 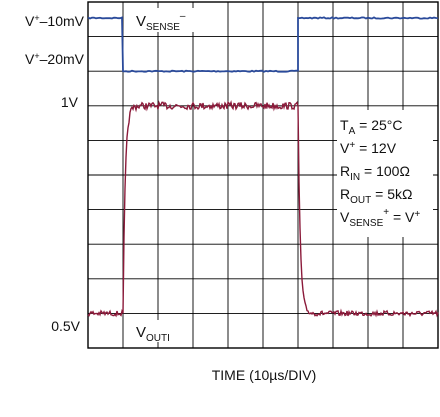 What do you see at coordinates (55, 21) in the screenshot?
I see `left-label-vplus-10mv: V+–10mV` at bounding box center [55, 21].